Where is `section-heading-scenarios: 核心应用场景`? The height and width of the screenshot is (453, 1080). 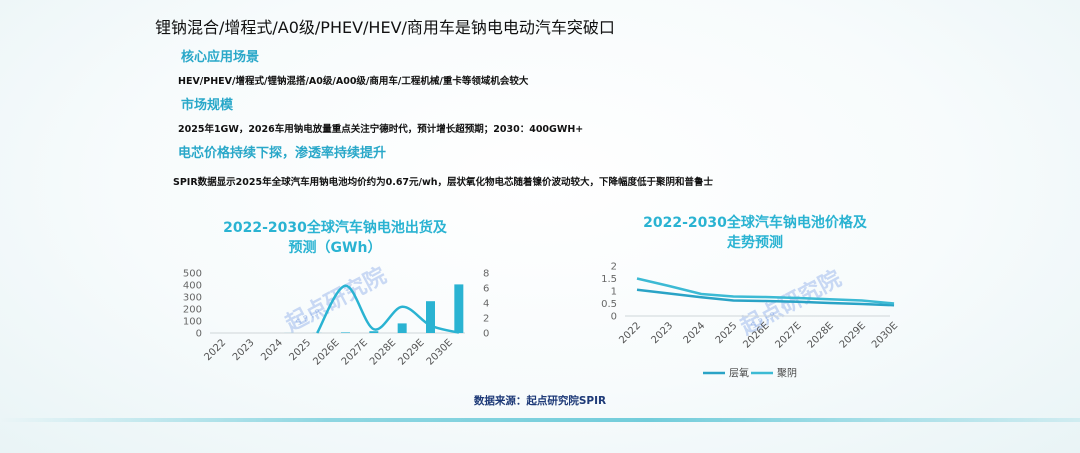
section-heading-scenarios: 核心应用场景 is located at coordinates (220, 57).